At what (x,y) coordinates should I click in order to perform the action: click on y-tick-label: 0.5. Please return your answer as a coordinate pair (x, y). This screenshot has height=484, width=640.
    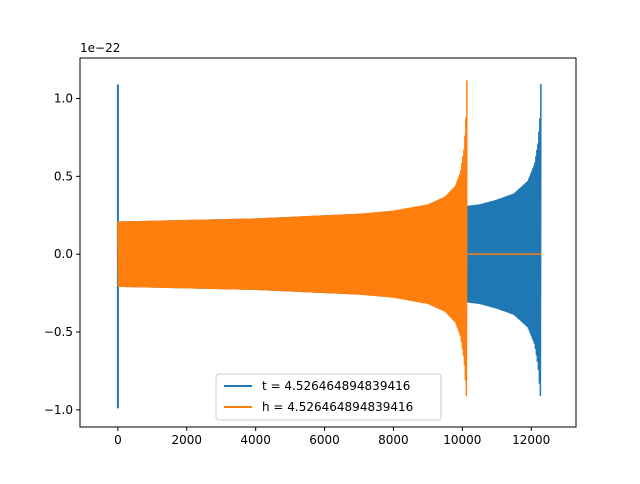
    Looking at the image, I should click on (63, 176).